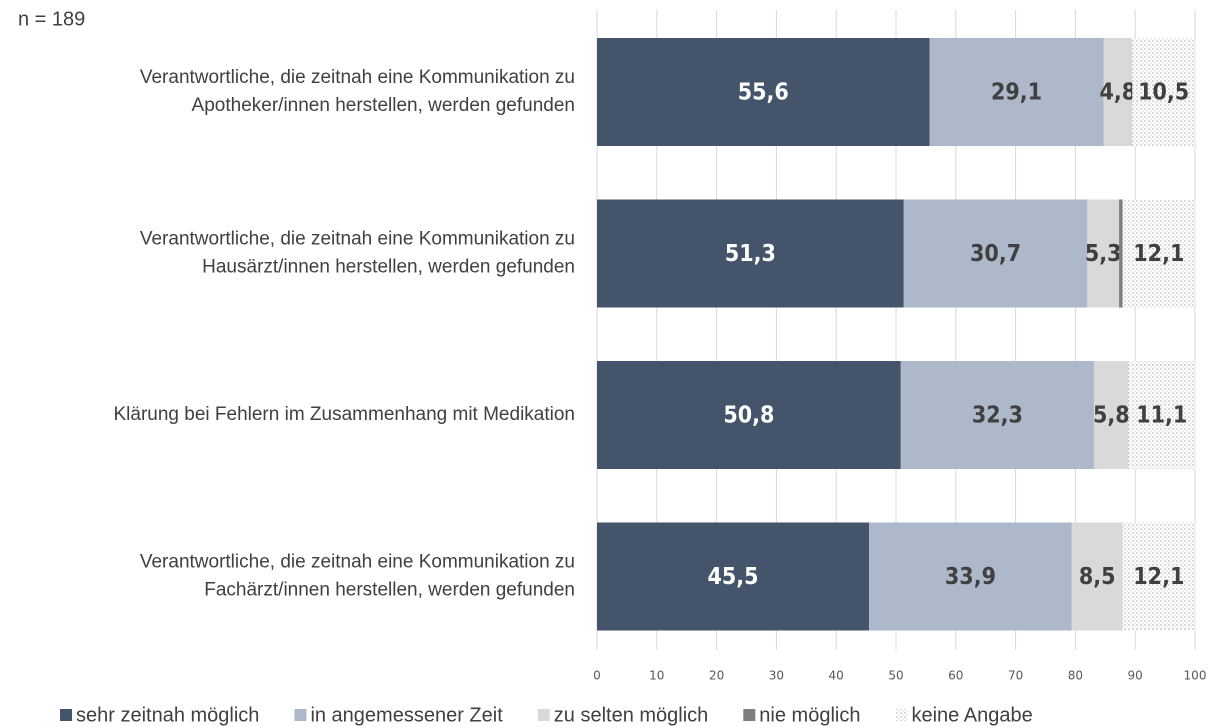  I want to click on data-label: 5,3, so click(1103, 254).